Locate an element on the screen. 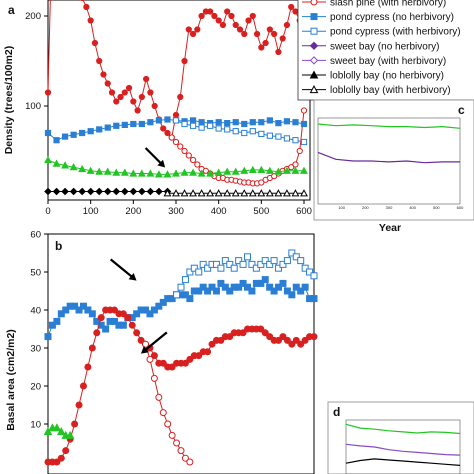 The image size is (474, 474). panel-d-plot-area is located at coordinates (403, 446).